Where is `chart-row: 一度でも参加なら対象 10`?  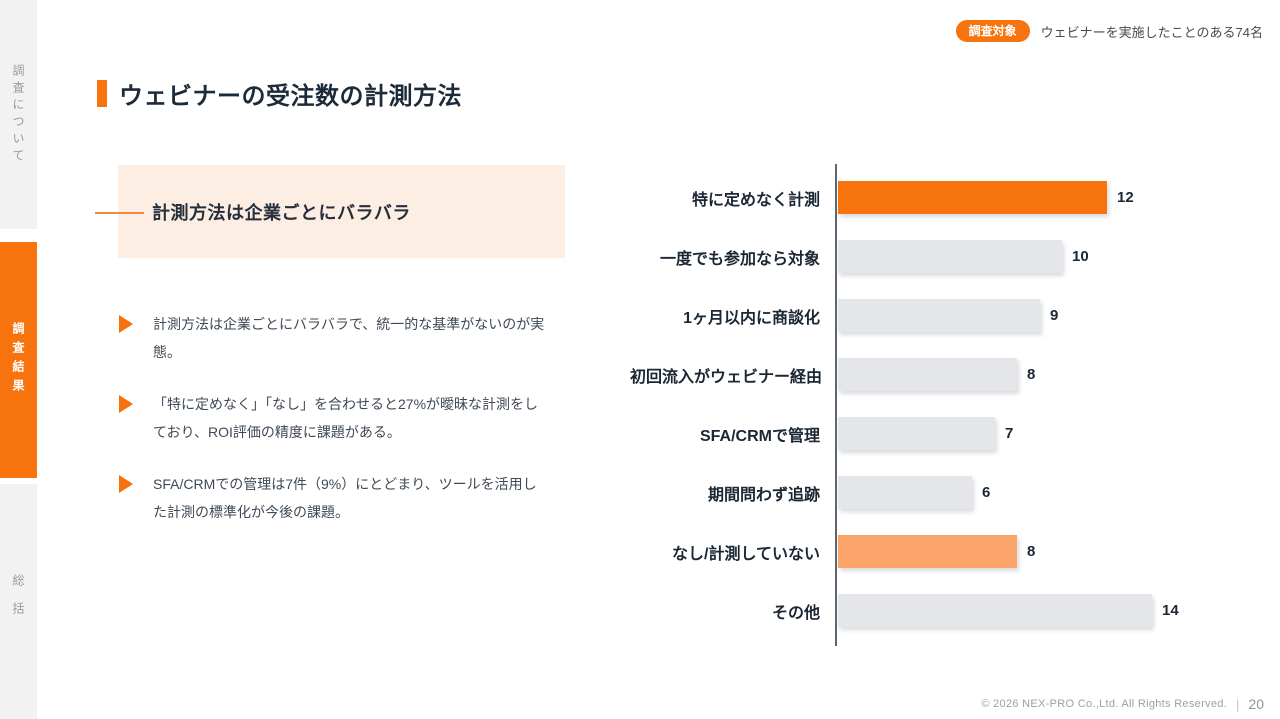
chart-row: 一度でも参加なら対象 10 is located at coordinates (930, 256).